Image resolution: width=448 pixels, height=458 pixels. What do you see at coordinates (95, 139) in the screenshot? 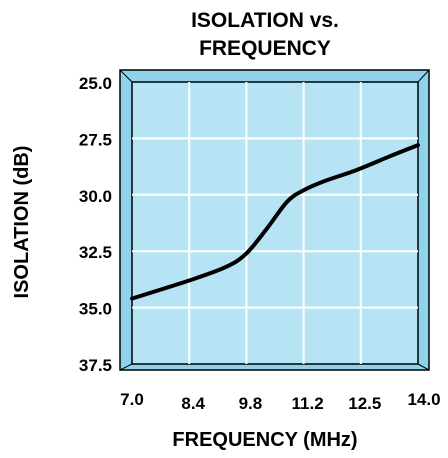
I see `y-tick-label: 27.5` at bounding box center [95, 139].